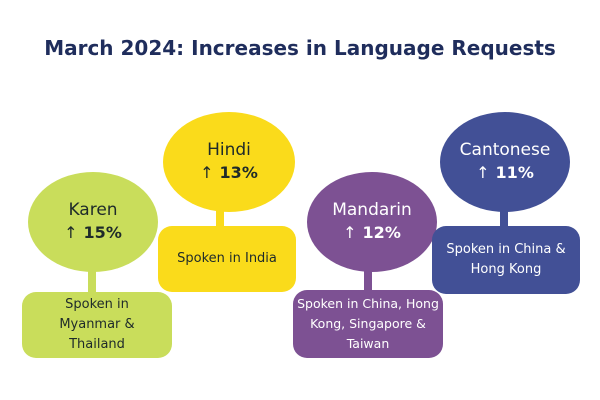 This screenshot has height=400, width=600. I want to click on karen-percent: 15%, so click(102, 232).